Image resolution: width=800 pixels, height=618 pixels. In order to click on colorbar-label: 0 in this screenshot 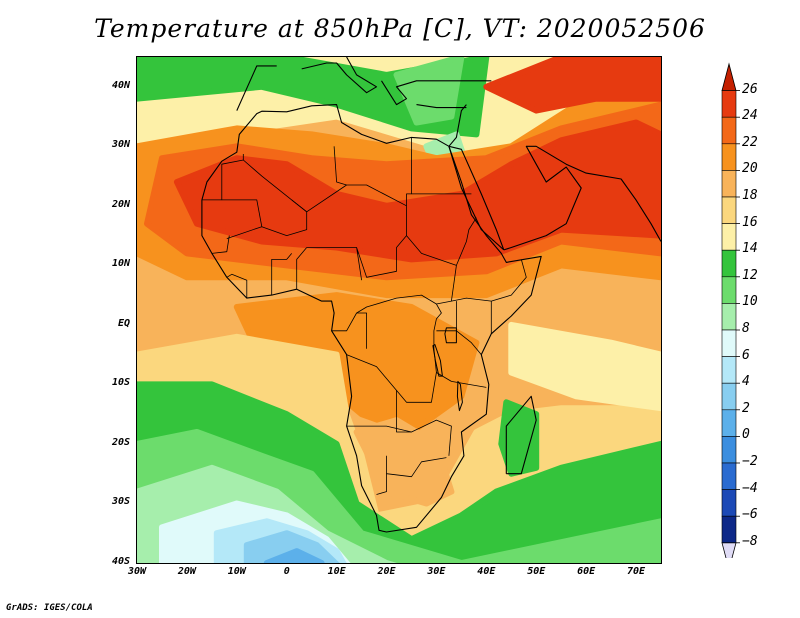, I will do `click(746, 435)`.